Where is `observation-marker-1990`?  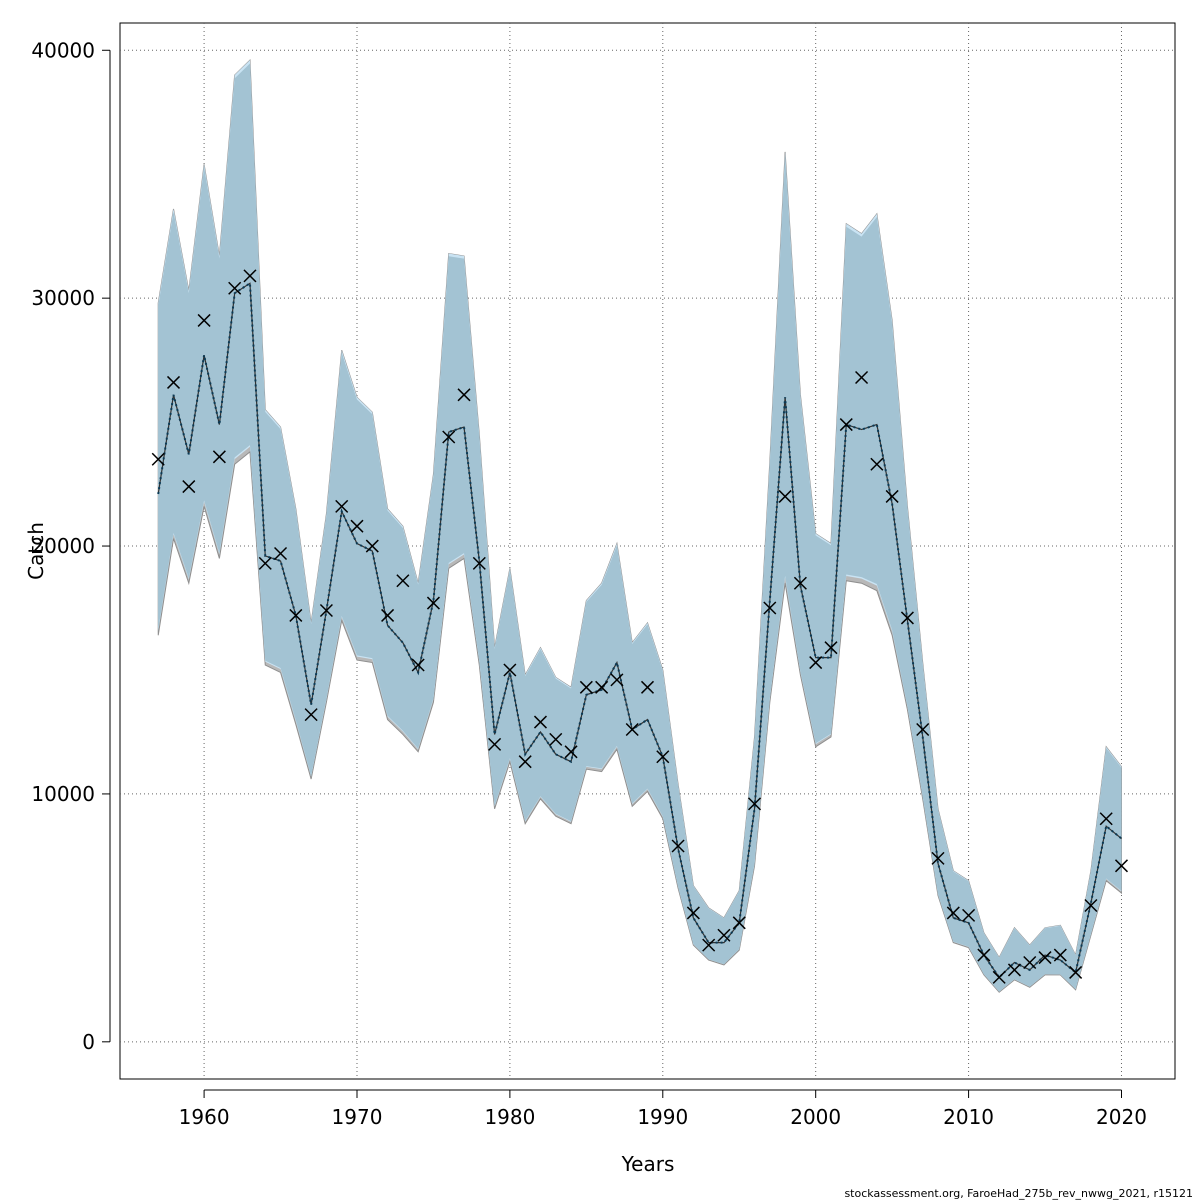 observation-marker-1990 is located at coordinates (663, 757).